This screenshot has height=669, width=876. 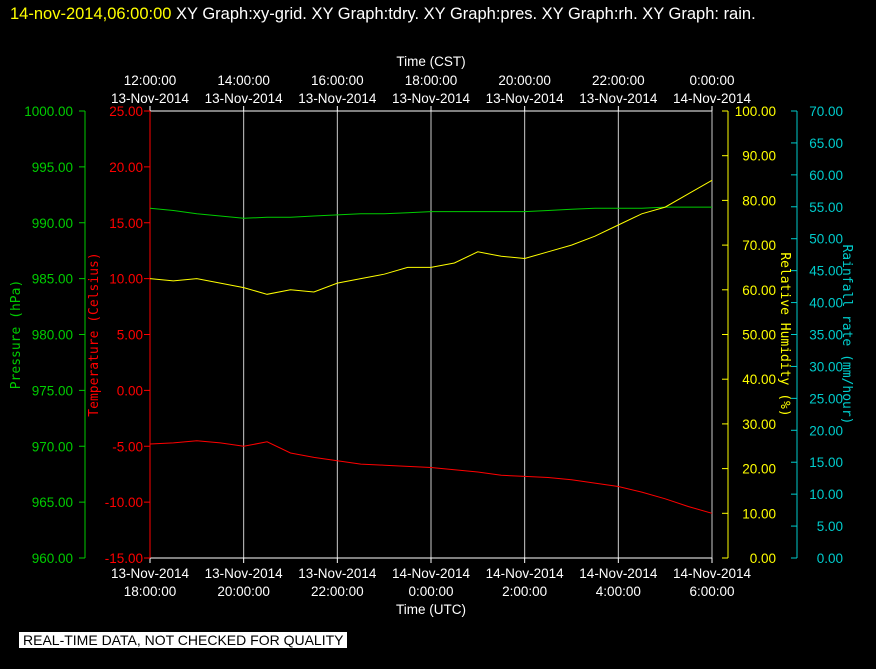 What do you see at coordinates (126, 167) in the screenshot?
I see `temperature-axis-tick-label: 20.00` at bounding box center [126, 167].